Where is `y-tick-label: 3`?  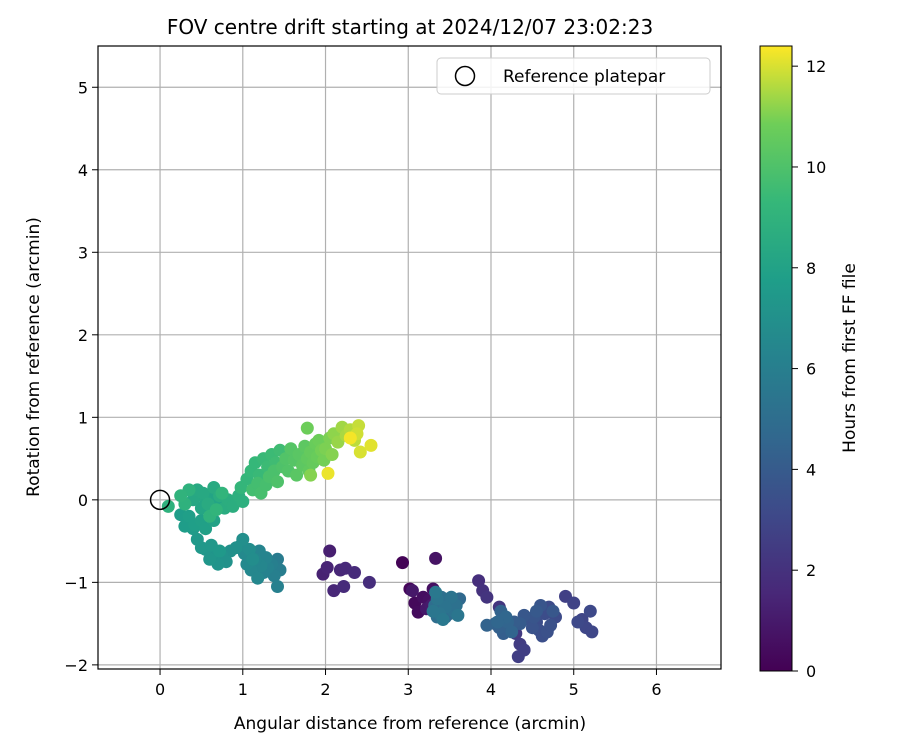 y-tick-label: 3 is located at coordinates (83, 252).